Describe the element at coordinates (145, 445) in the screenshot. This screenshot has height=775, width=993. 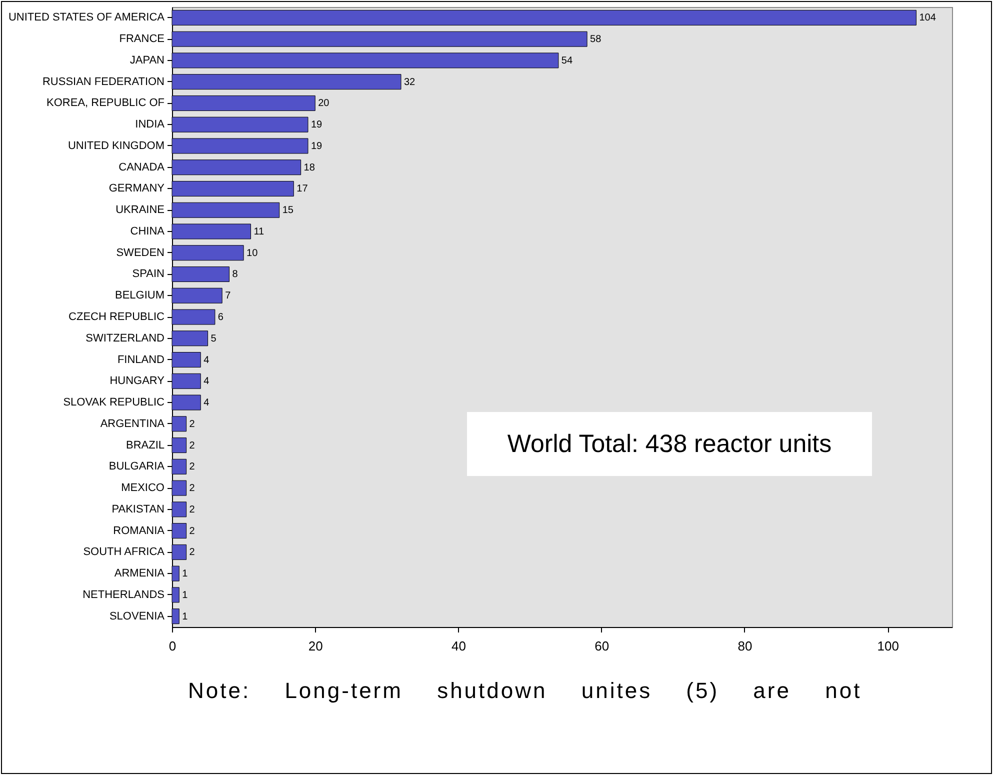
I see `y-tick-label: BRAZIL` at that location.